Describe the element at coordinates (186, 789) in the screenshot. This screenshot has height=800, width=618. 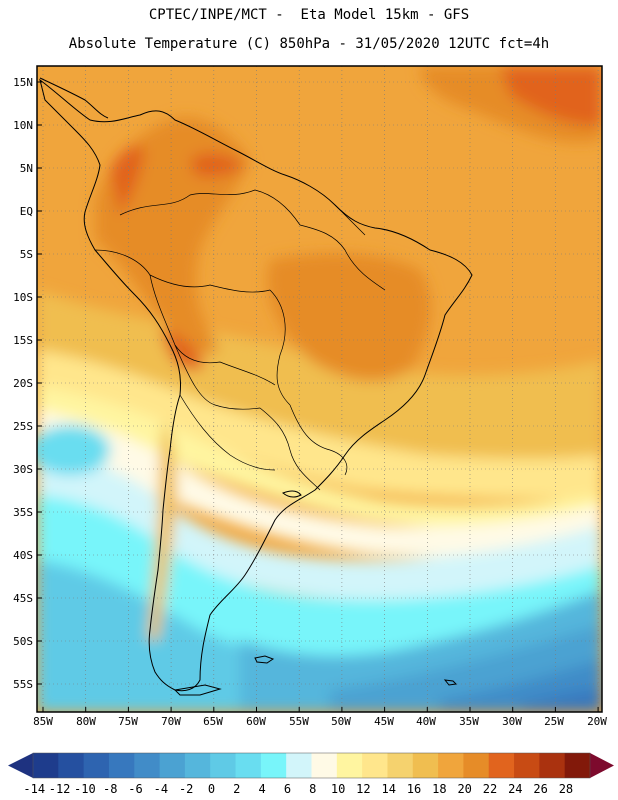
I see `colorbar-label: -2` at that location.